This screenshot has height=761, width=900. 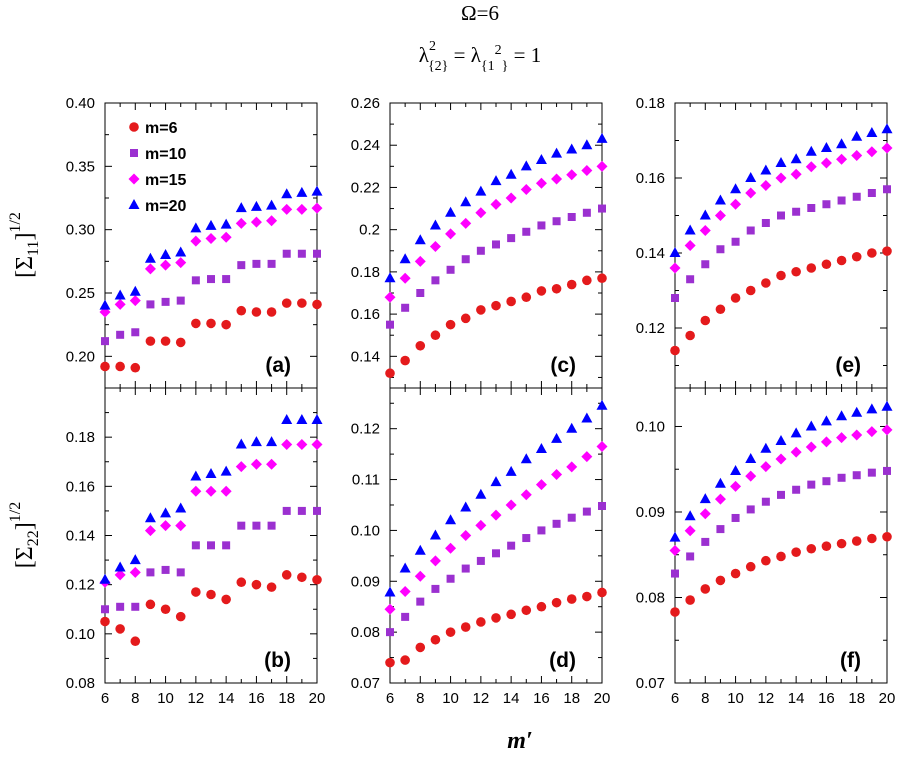 I want to click on y-tick-label: 0.07, so click(x=365, y=683).